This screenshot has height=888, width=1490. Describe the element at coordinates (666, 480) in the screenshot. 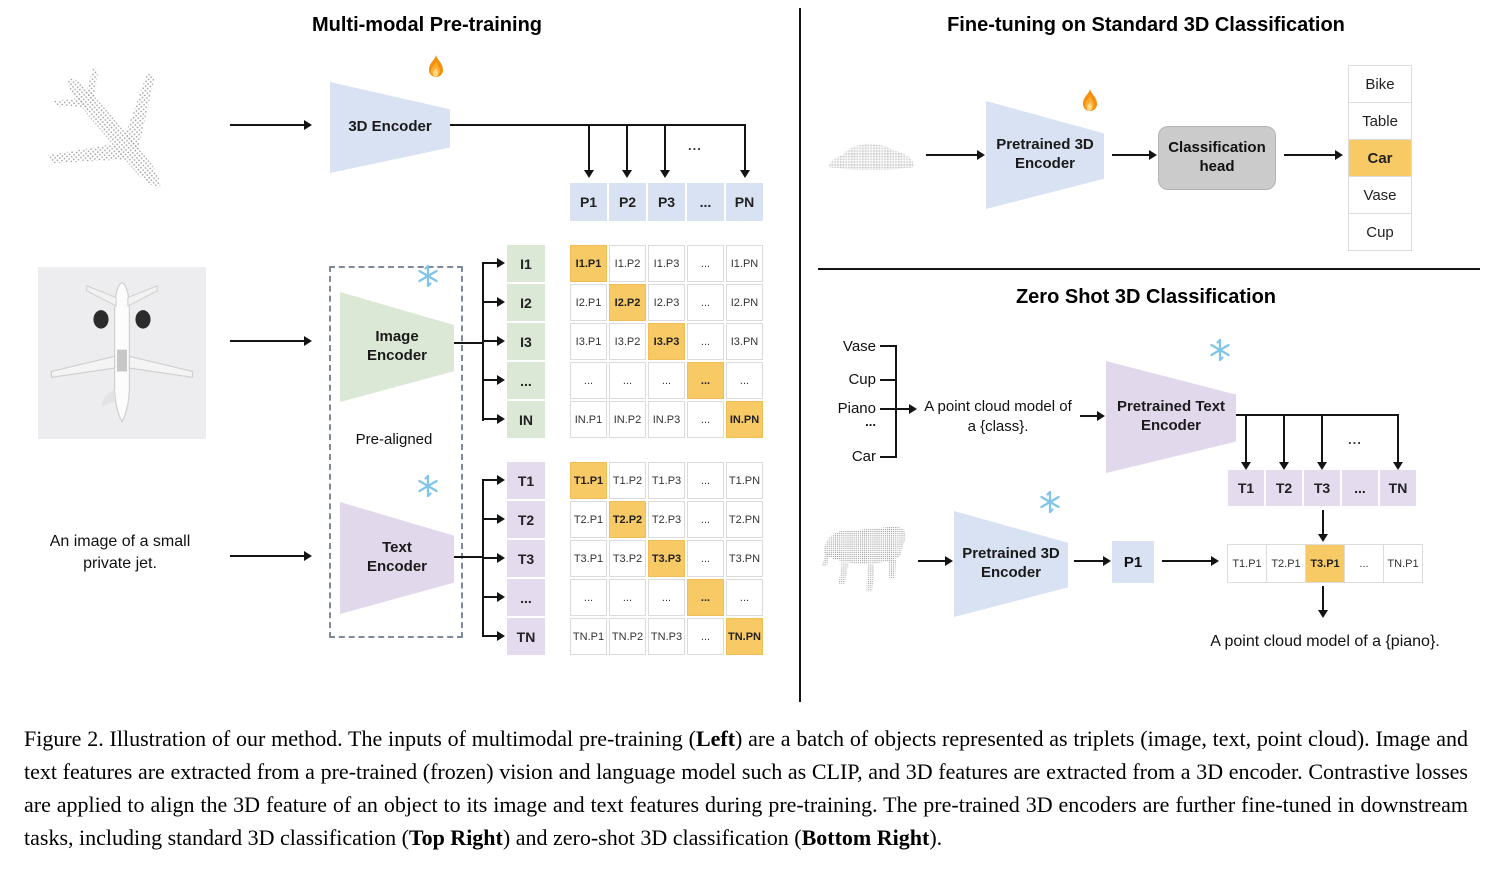

I see `similarity-cell: T1.P3` at that location.